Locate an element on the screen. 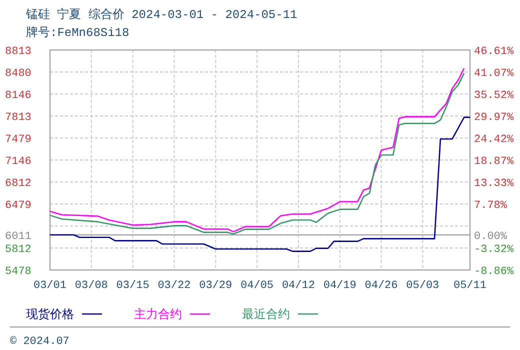 The height and width of the screenshot is (350, 520). legend-label: 最近合约 is located at coordinates (266, 314).